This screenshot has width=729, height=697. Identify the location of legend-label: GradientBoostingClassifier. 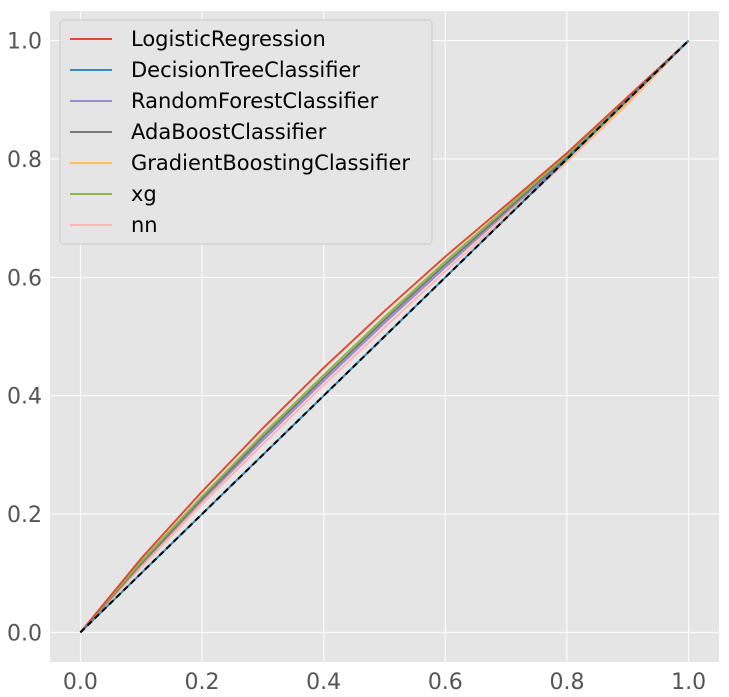
(270, 163).